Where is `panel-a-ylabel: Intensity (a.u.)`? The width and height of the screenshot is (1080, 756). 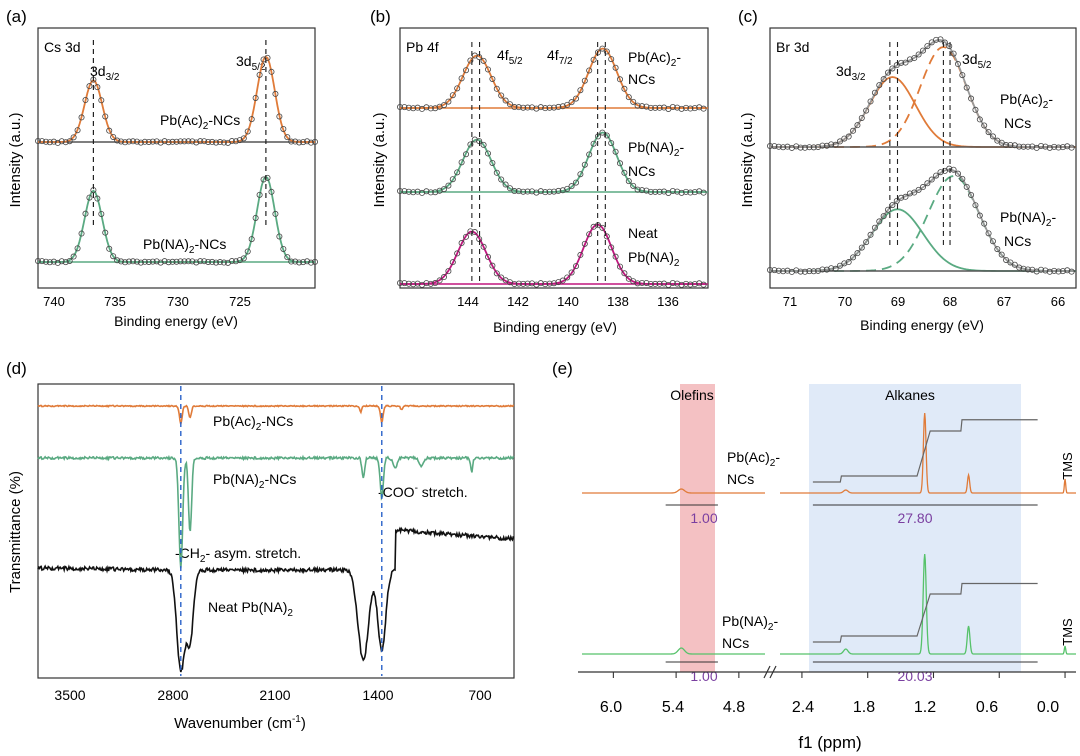 panel-a-ylabel: Intensity (a.u.) is located at coordinates (15, 159).